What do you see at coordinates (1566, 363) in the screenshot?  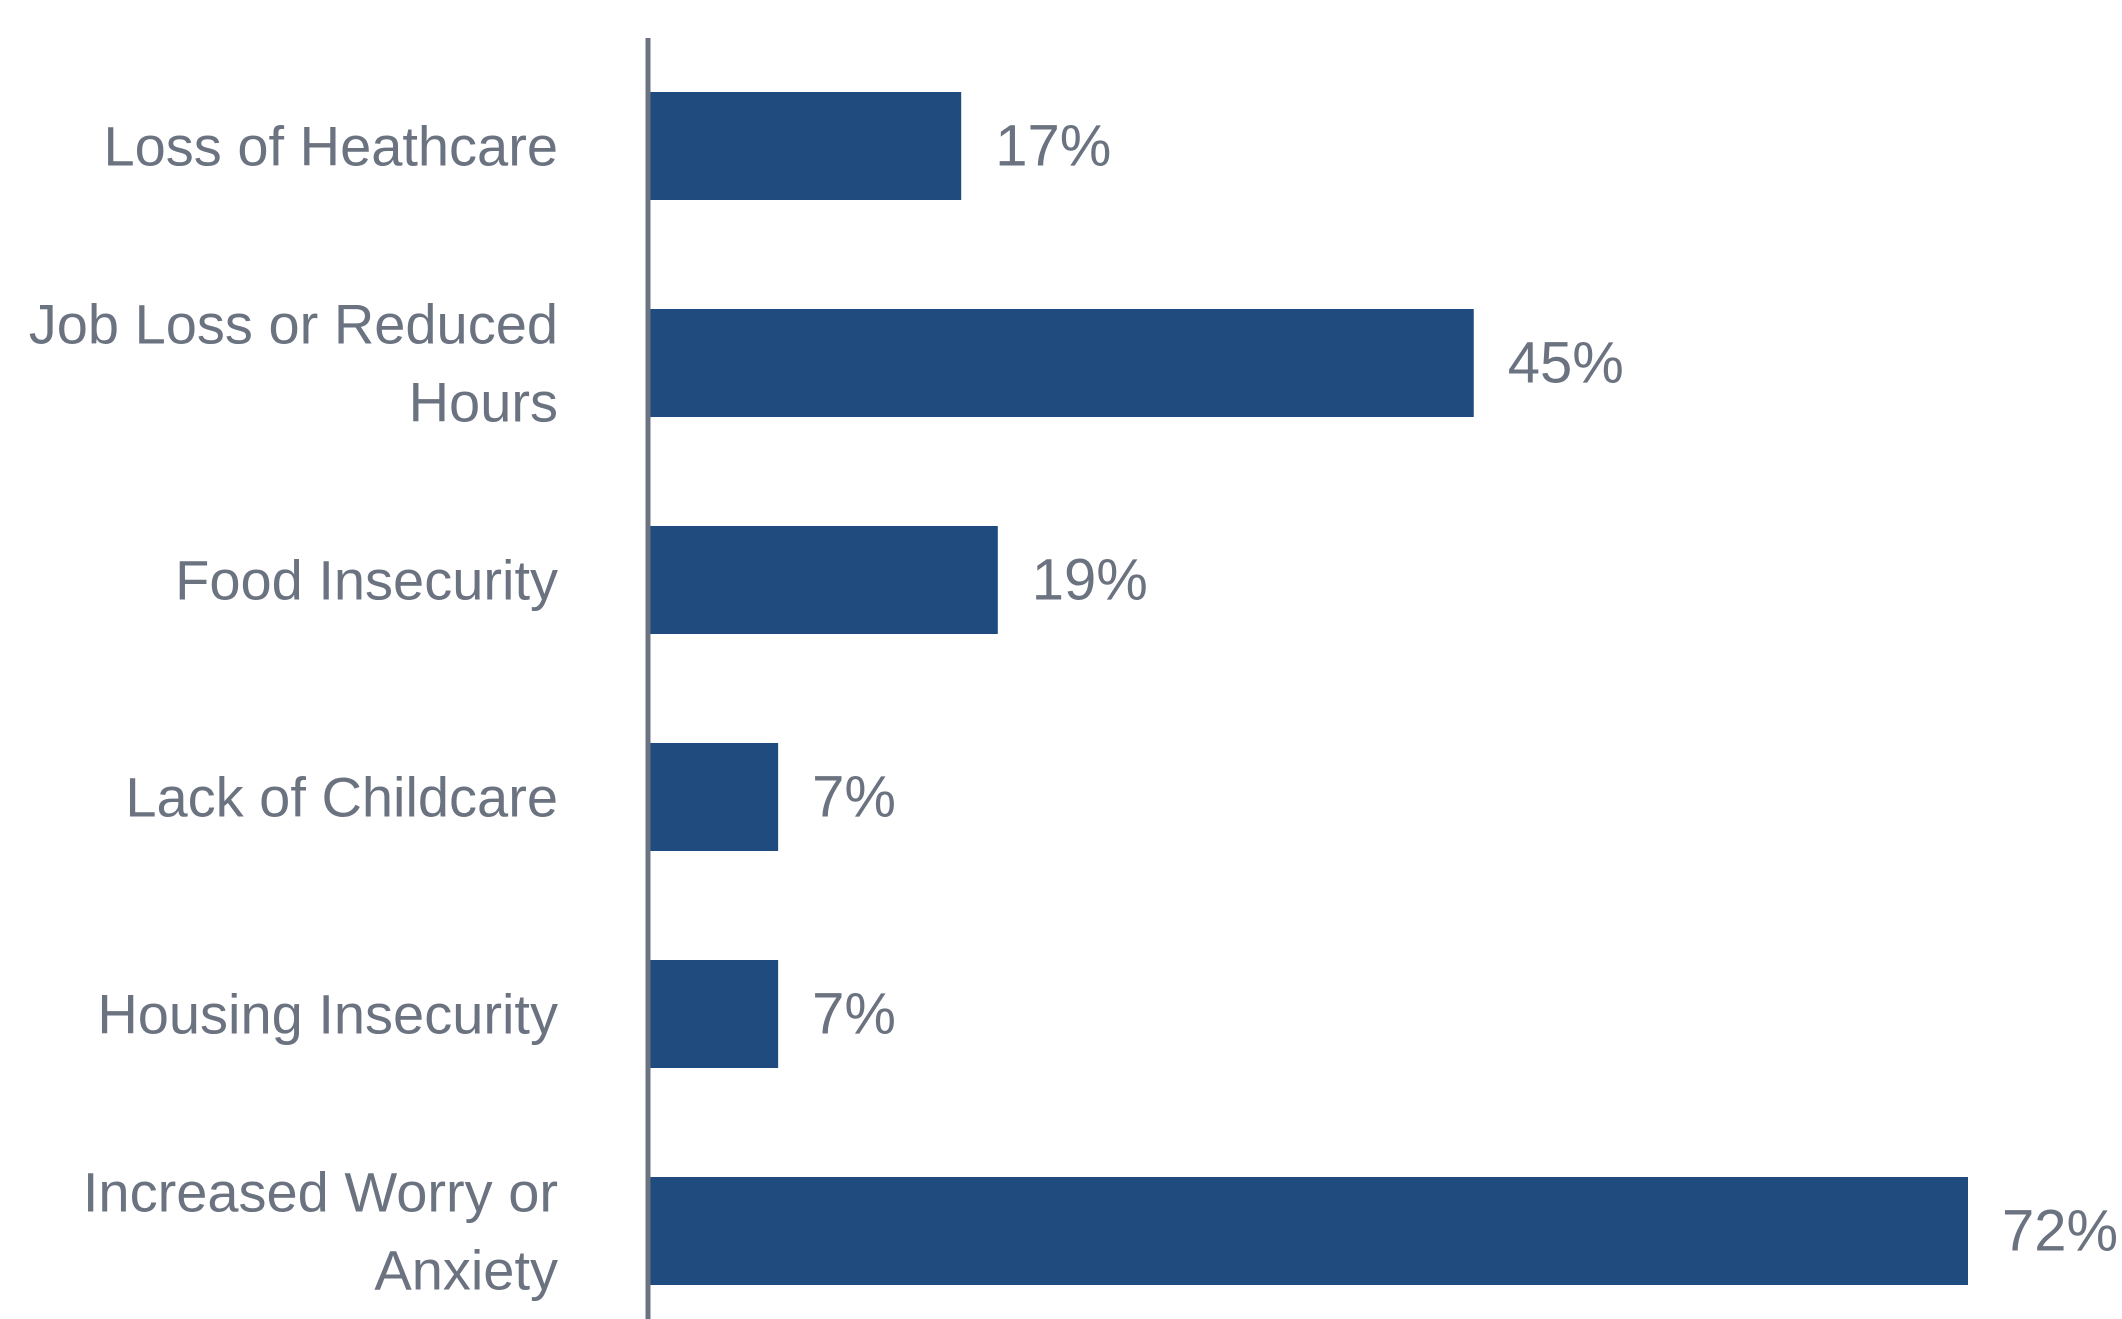 I see `value-label-1: 45%` at bounding box center [1566, 363].